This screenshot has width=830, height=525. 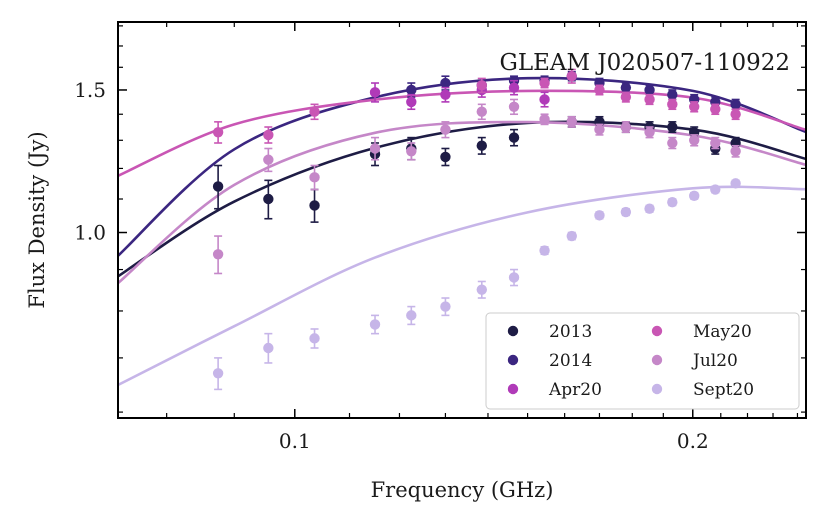 I want to click on legend-box, so click(x=642, y=361).